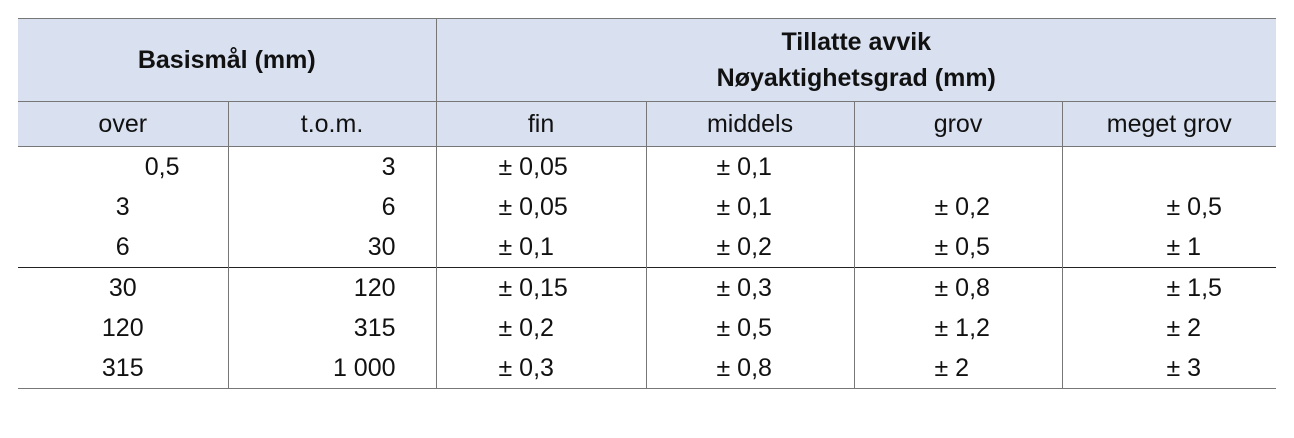 This screenshot has height=438, width=1294. What do you see at coordinates (541, 287) in the screenshot?
I see `cell-fin: ± 0,15` at bounding box center [541, 287].